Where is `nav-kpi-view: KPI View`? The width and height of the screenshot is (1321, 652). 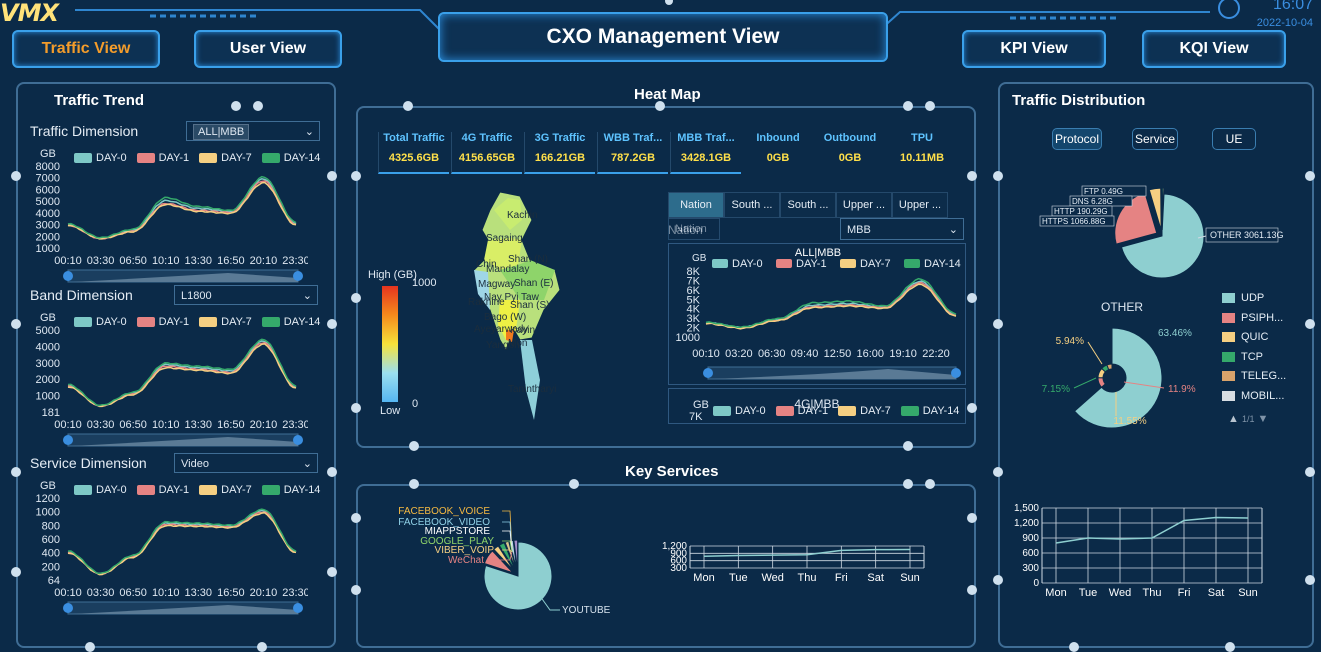
nav-kpi-view: KPI View is located at coordinates (1034, 49).